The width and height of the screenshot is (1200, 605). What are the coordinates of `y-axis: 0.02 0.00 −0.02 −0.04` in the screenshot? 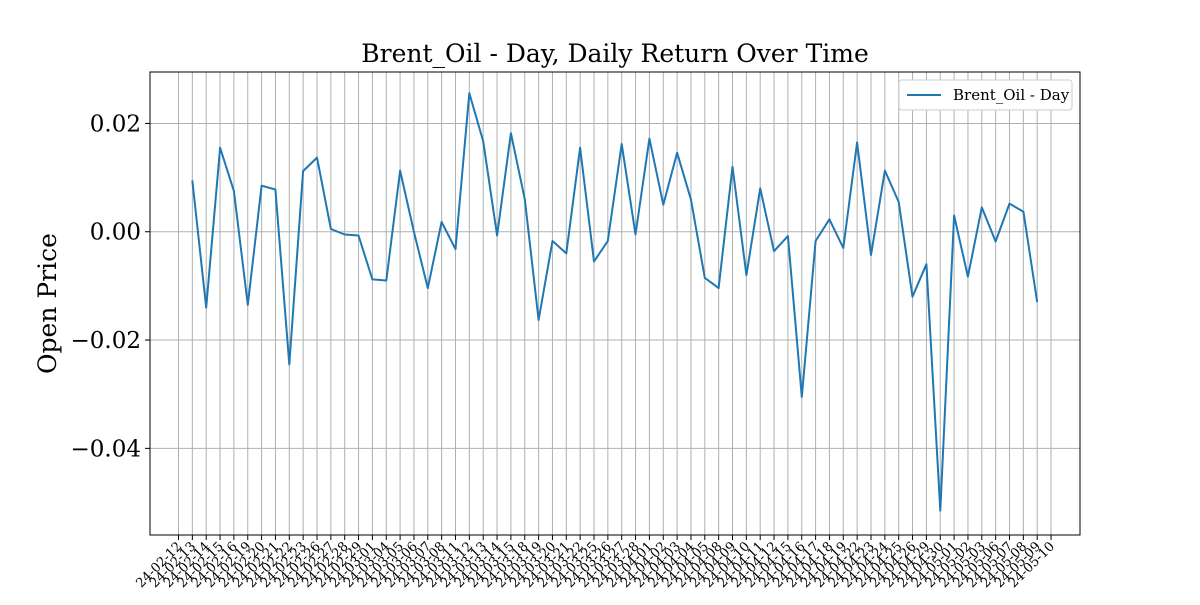 It's located at (110, 286).